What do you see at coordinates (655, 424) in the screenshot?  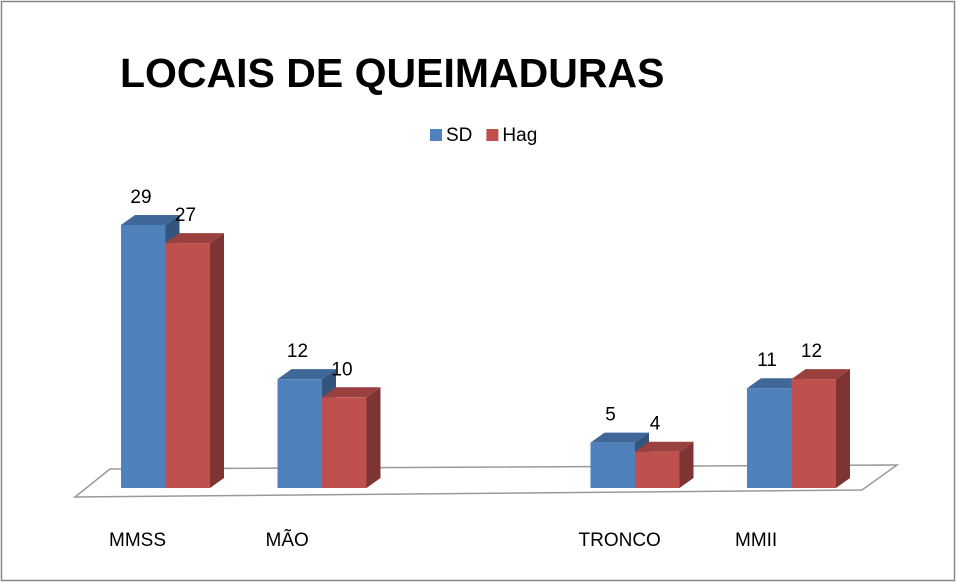 I see `data-label: 4` at bounding box center [655, 424].